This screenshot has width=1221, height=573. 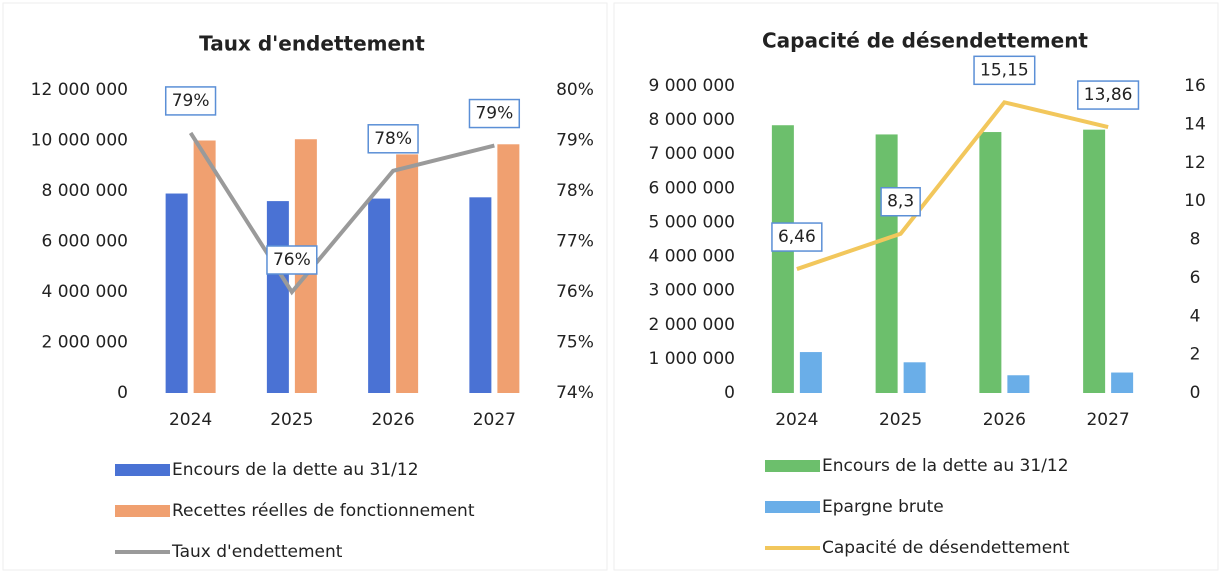 I want to click on data-label: 78%, so click(x=393, y=139).